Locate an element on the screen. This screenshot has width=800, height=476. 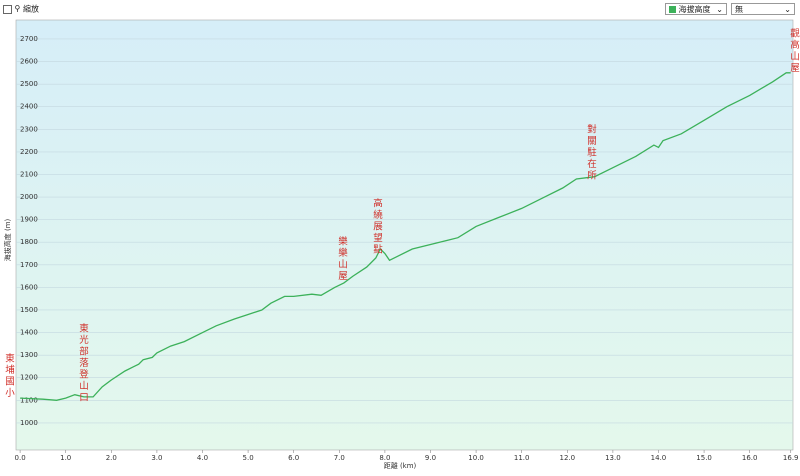
overlay-label: 無 is located at coordinates (739, 9).